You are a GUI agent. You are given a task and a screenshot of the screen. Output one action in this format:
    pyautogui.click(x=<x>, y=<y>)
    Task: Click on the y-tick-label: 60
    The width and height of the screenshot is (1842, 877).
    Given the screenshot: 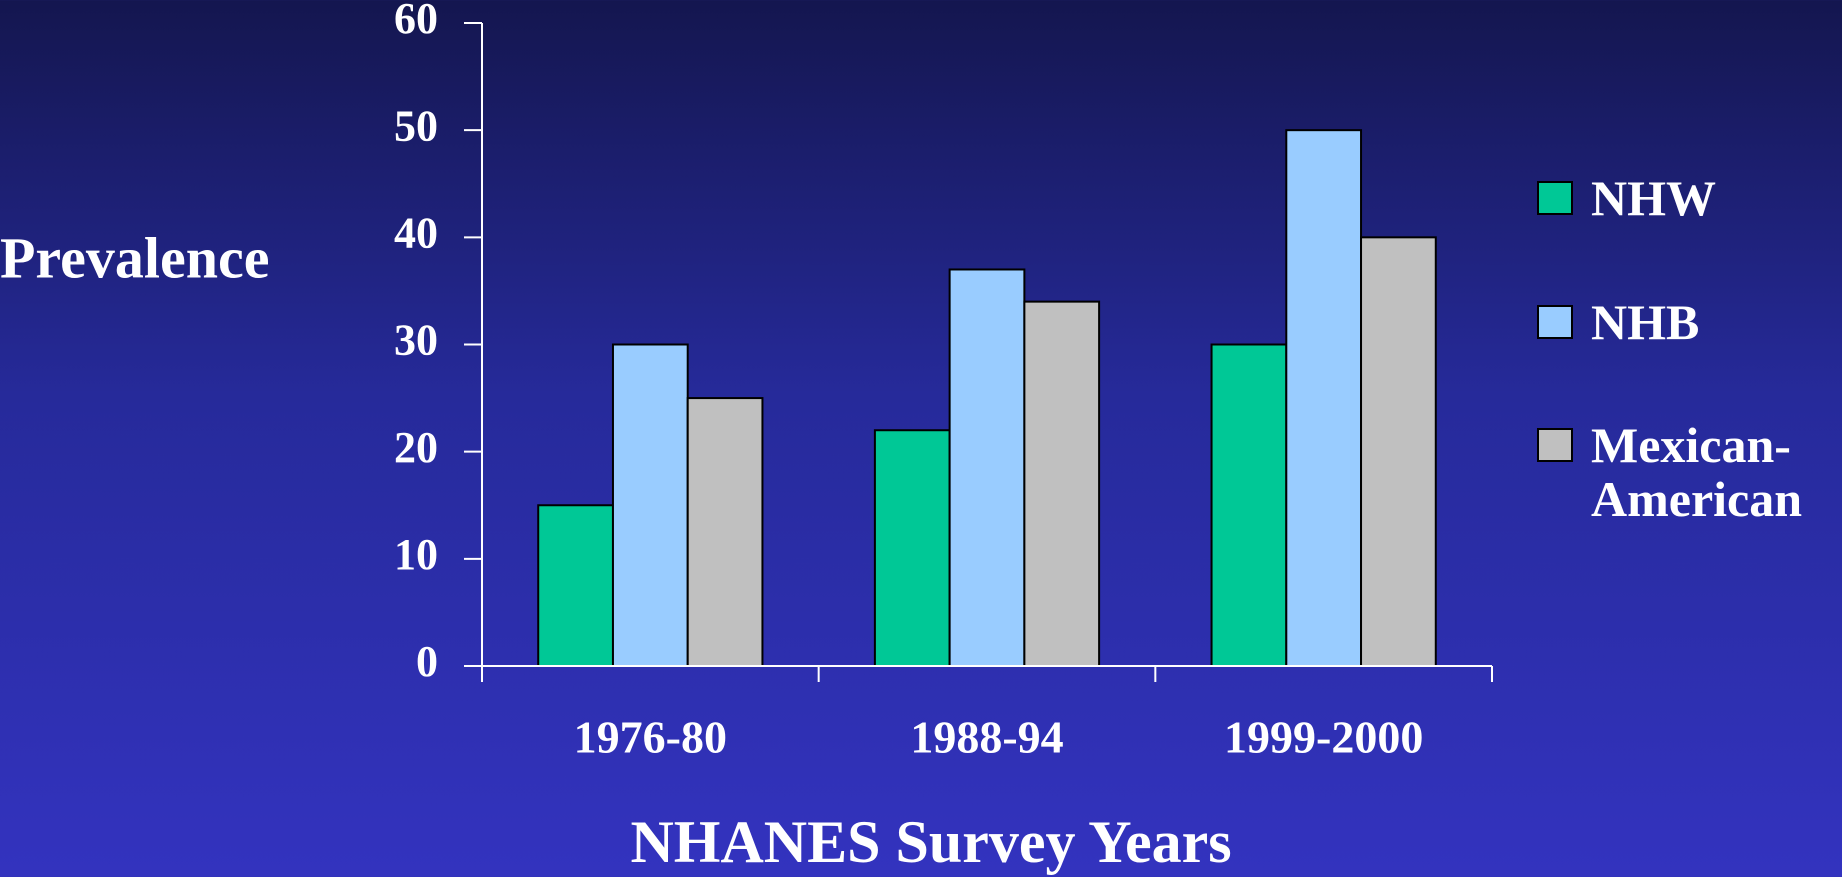 What is the action you would take?
    pyautogui.click(x=416, y=21)
    